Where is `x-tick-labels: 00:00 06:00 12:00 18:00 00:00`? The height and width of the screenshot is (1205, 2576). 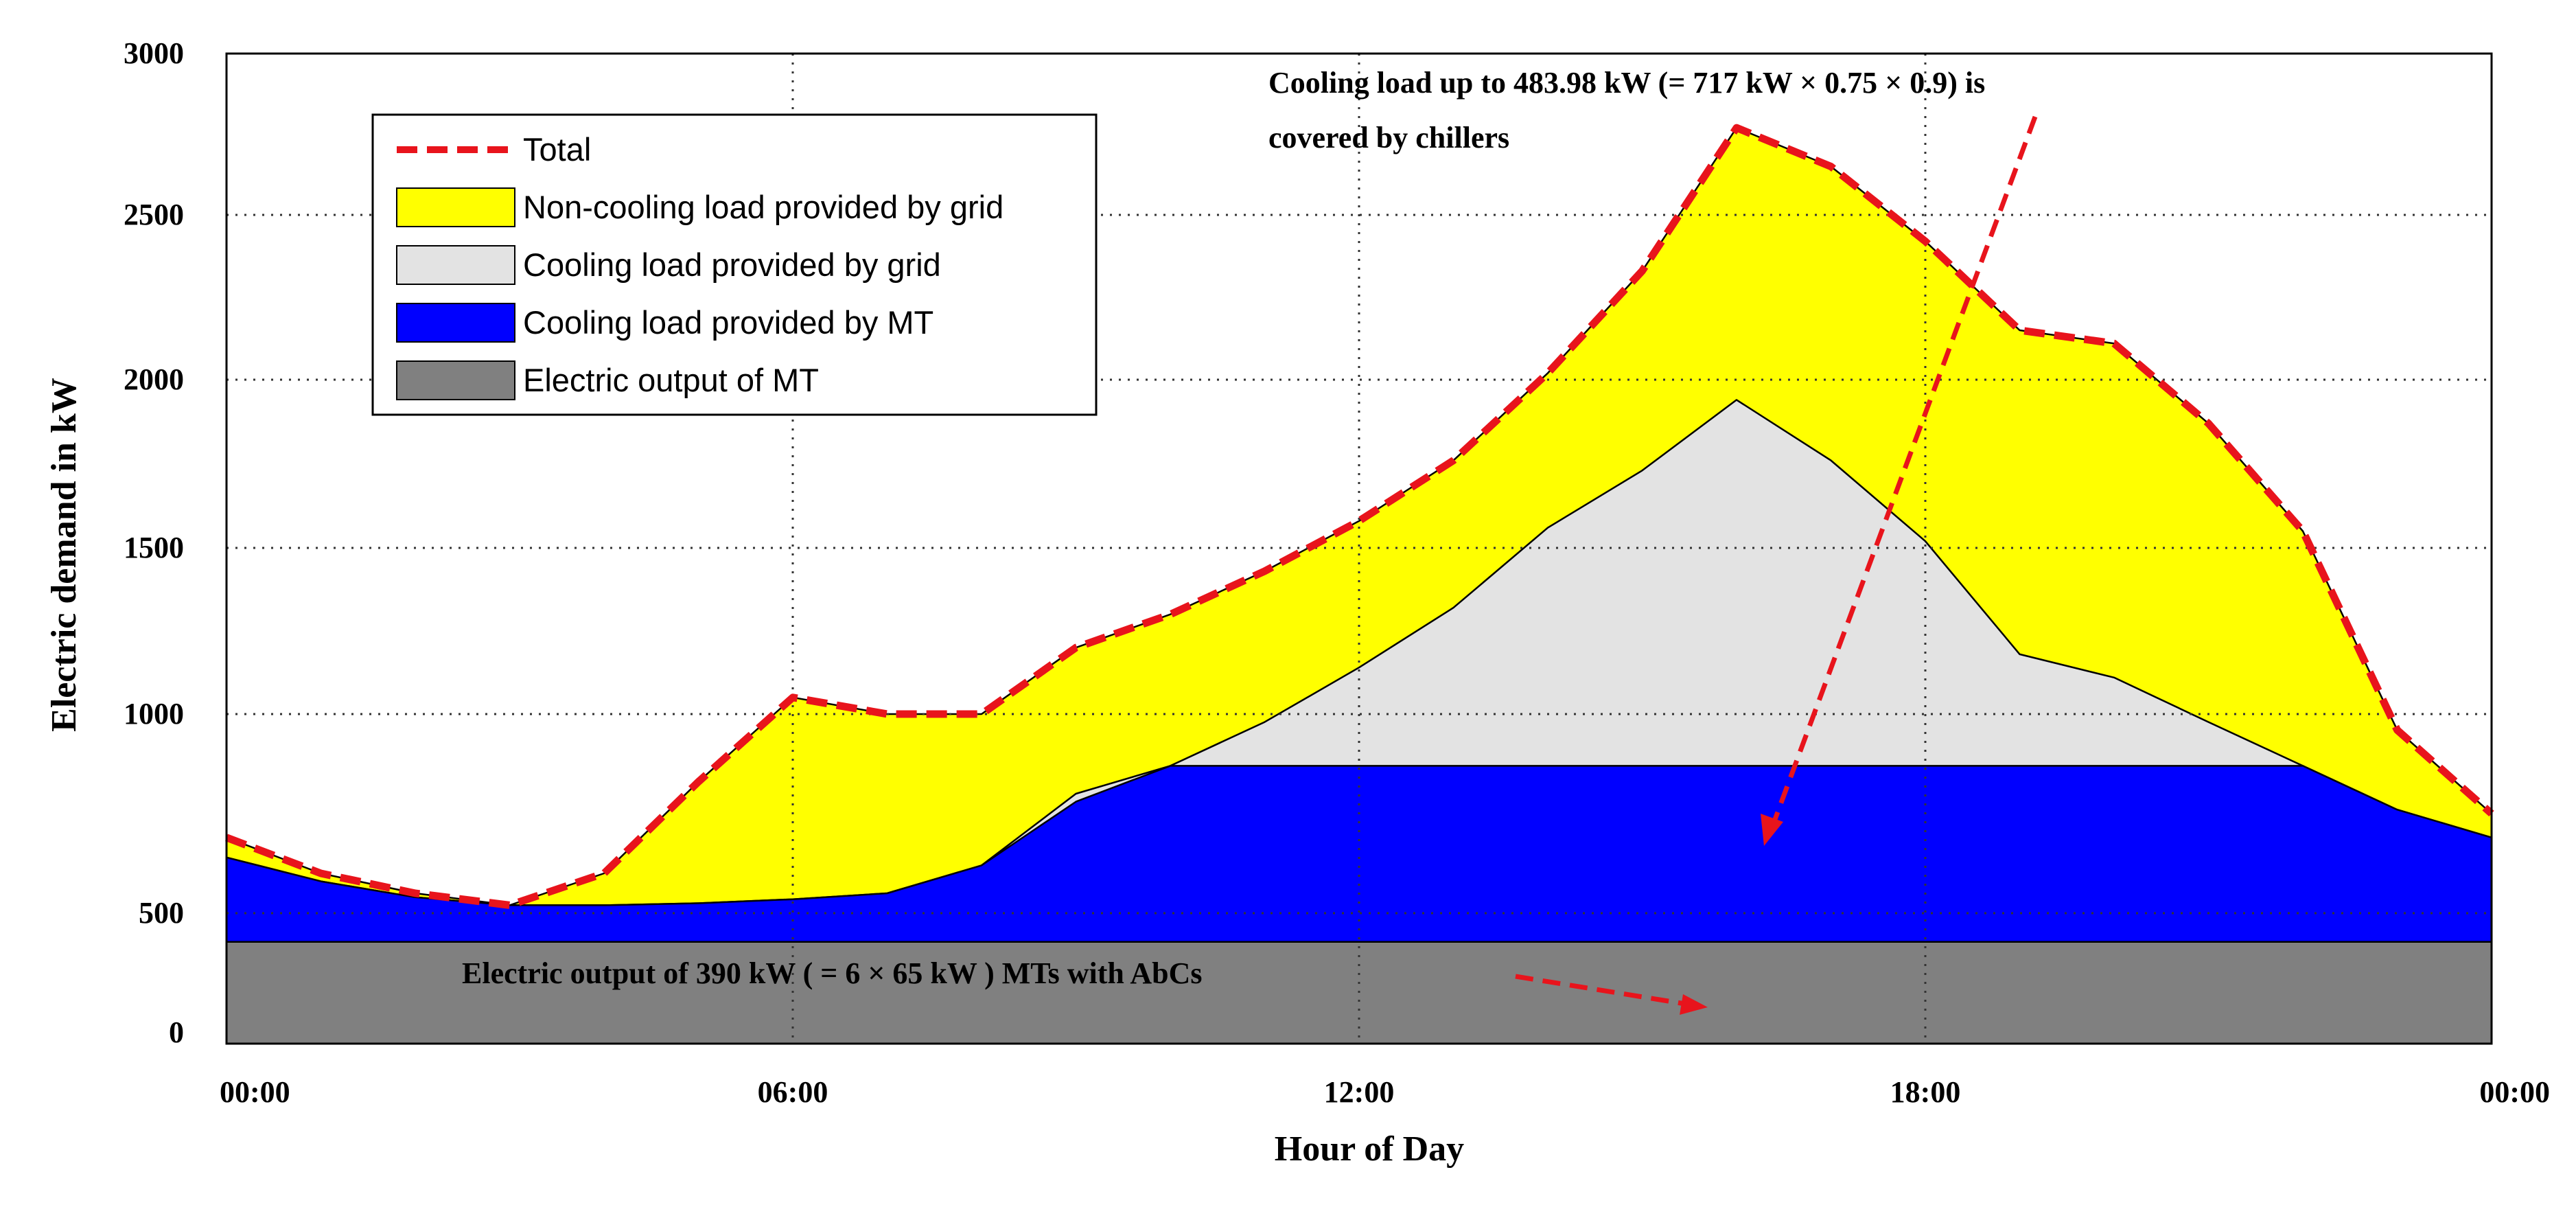
x-tick-labels: 00:00 06:00 12:00 18:00 00:00 is located at coordinates (1385, 1092).